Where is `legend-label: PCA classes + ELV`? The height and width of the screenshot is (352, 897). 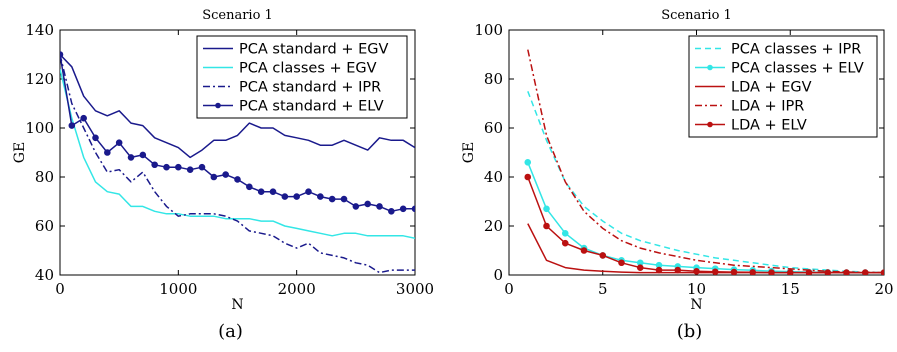
legend-label: PCA classes + ELV is located at coordinates (797, 69).